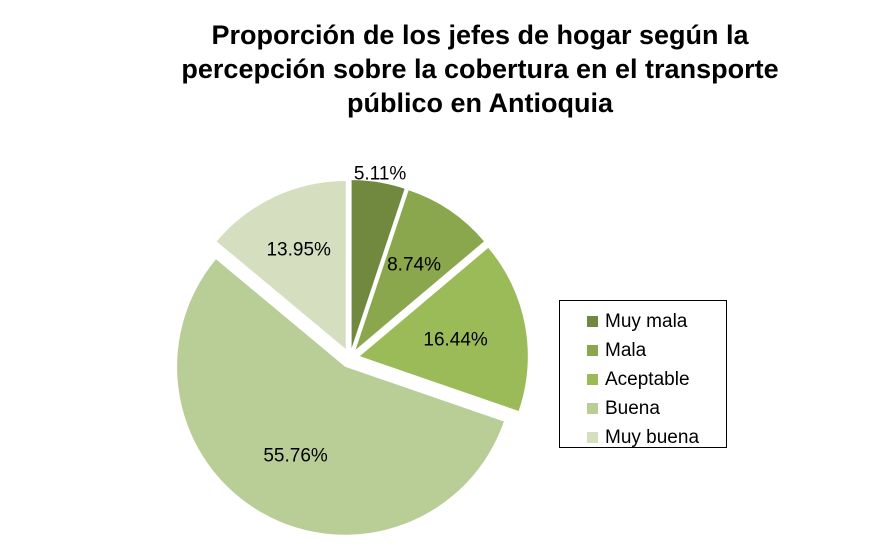 The height and width of the screenshot is (552, 872). I want to click on legend-label: Buena, so click(632, 408).